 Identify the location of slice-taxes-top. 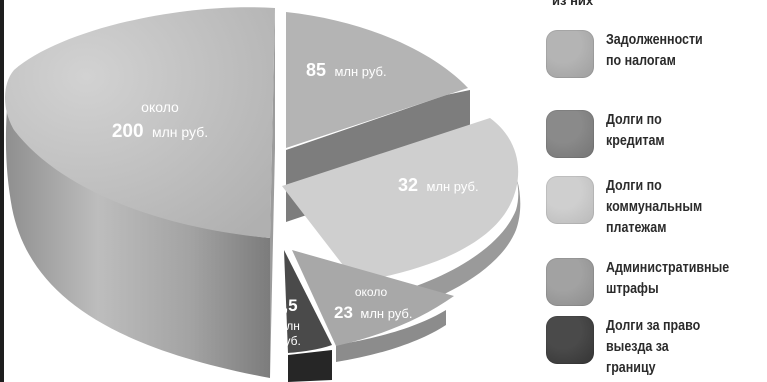
(377, 80).